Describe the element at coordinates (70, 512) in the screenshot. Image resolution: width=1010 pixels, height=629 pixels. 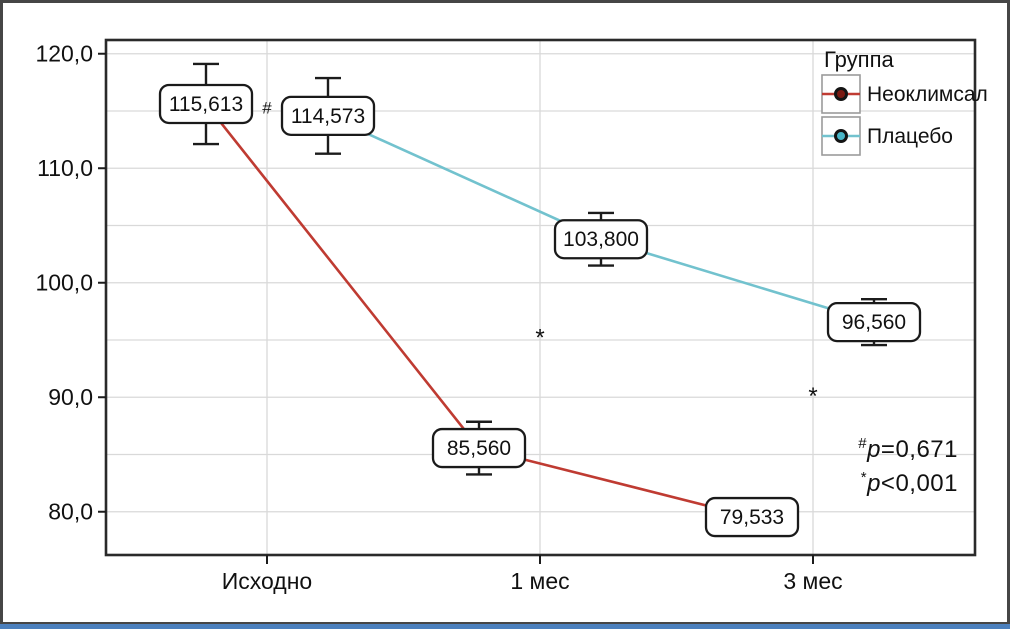
I see `y-tick-label: 80,0` at that location.